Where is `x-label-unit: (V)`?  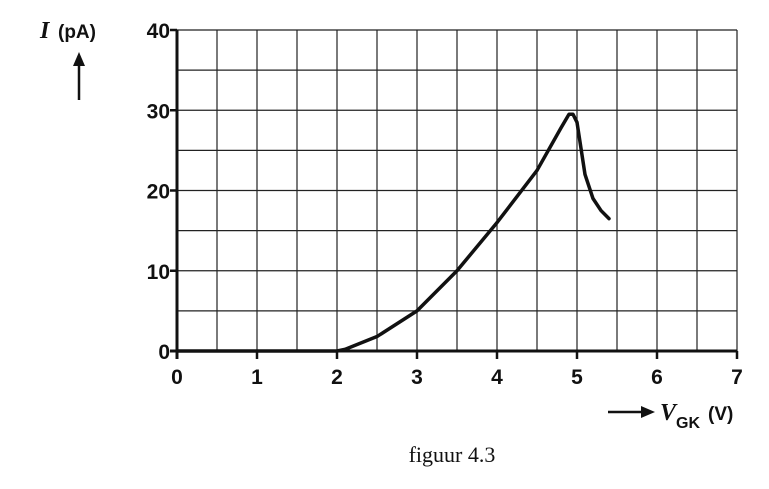 x-label-unit: (V) is located at coordinates (720, 414).